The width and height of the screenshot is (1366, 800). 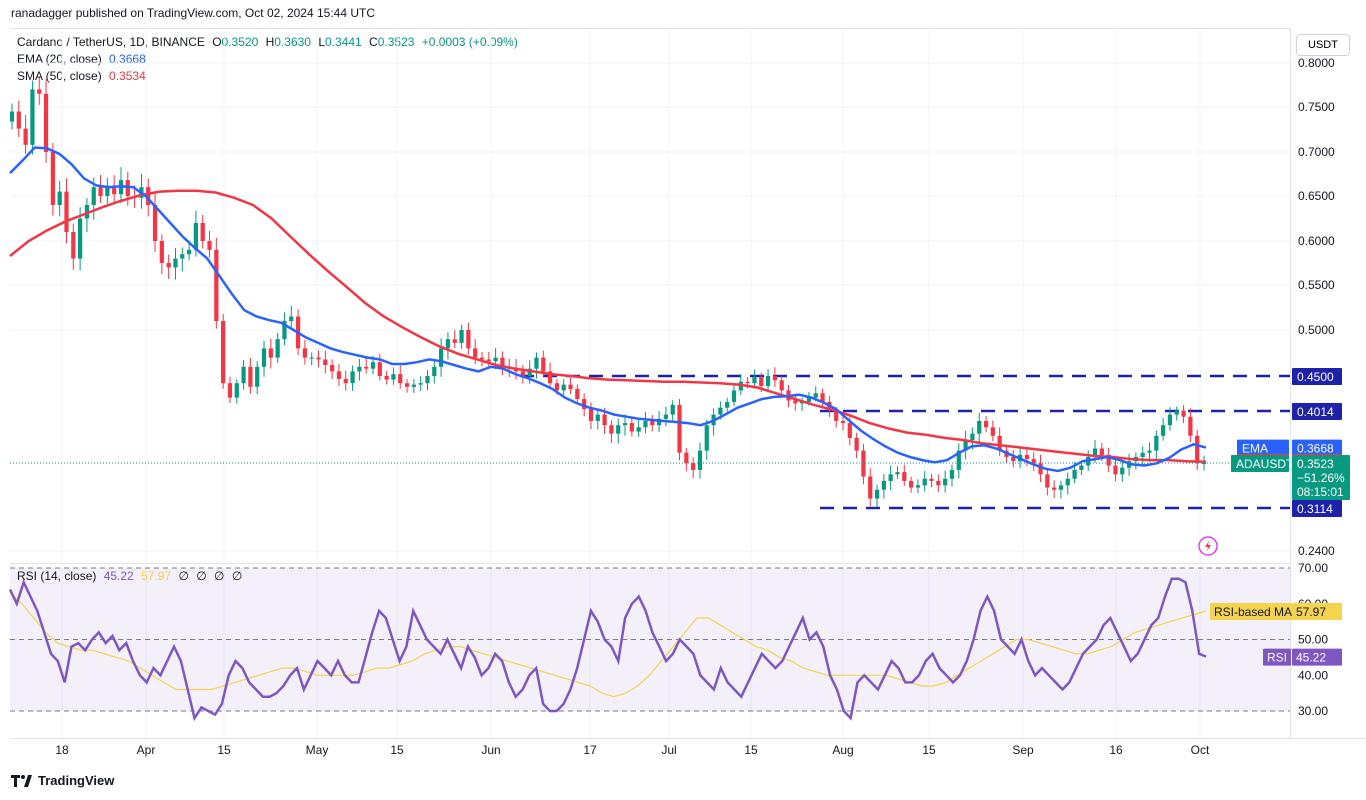 I want to click on rsi-tick-label: 30.00, so click(x=1313, y=711).